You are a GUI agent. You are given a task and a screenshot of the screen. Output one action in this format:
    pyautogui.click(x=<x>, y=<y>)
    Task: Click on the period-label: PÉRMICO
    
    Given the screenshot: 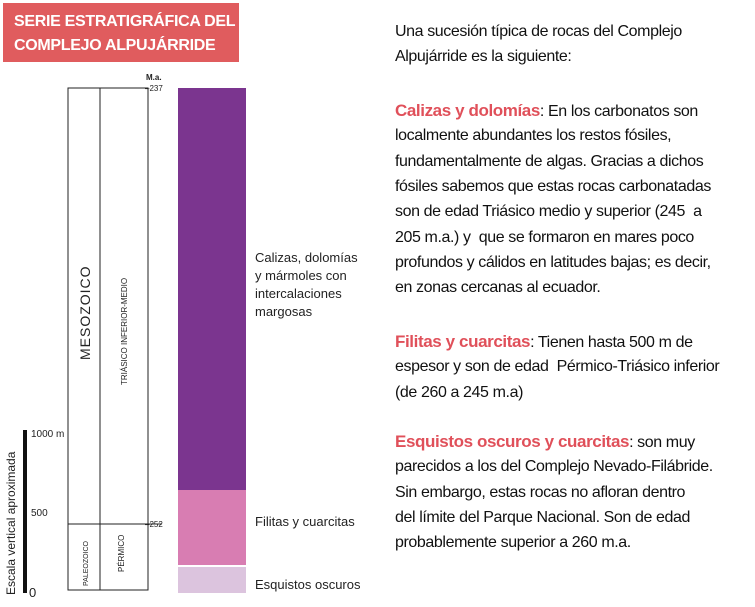 What is the action you would take?
    pyautogui.click(x=121, y=553)
    